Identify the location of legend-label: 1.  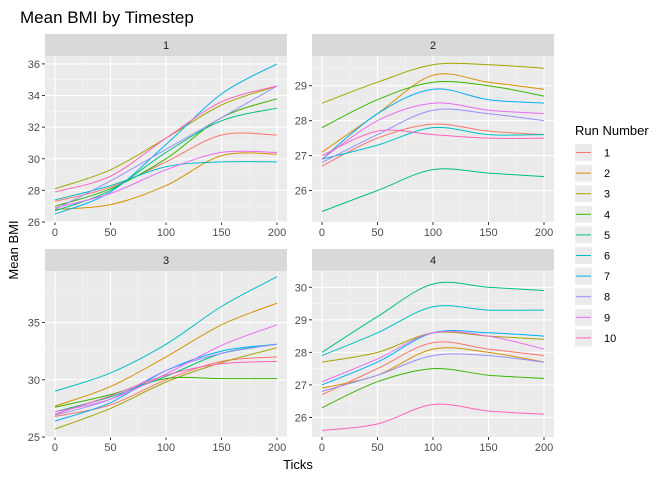
(607, 154).